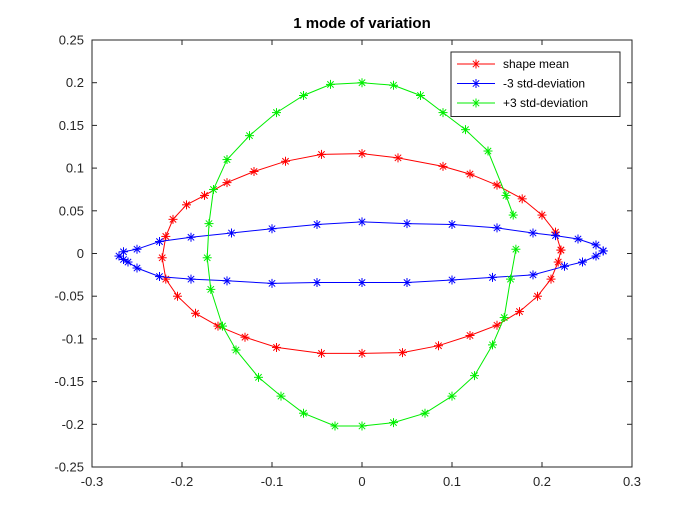 This screenshot has height=530, width=700. I want to click on legend-entry: shape mean, so click(513, 64).